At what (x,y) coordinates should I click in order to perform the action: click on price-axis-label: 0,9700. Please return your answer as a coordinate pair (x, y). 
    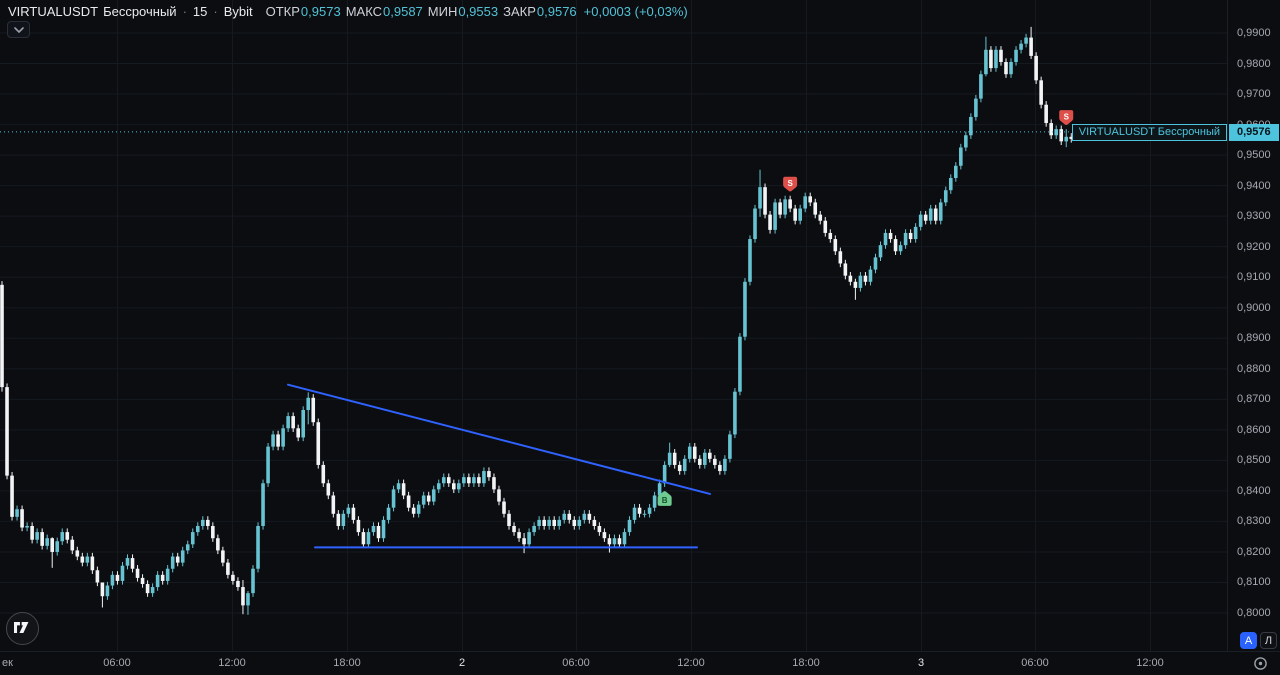
    Looking at the image, I should click on (1254, 94).